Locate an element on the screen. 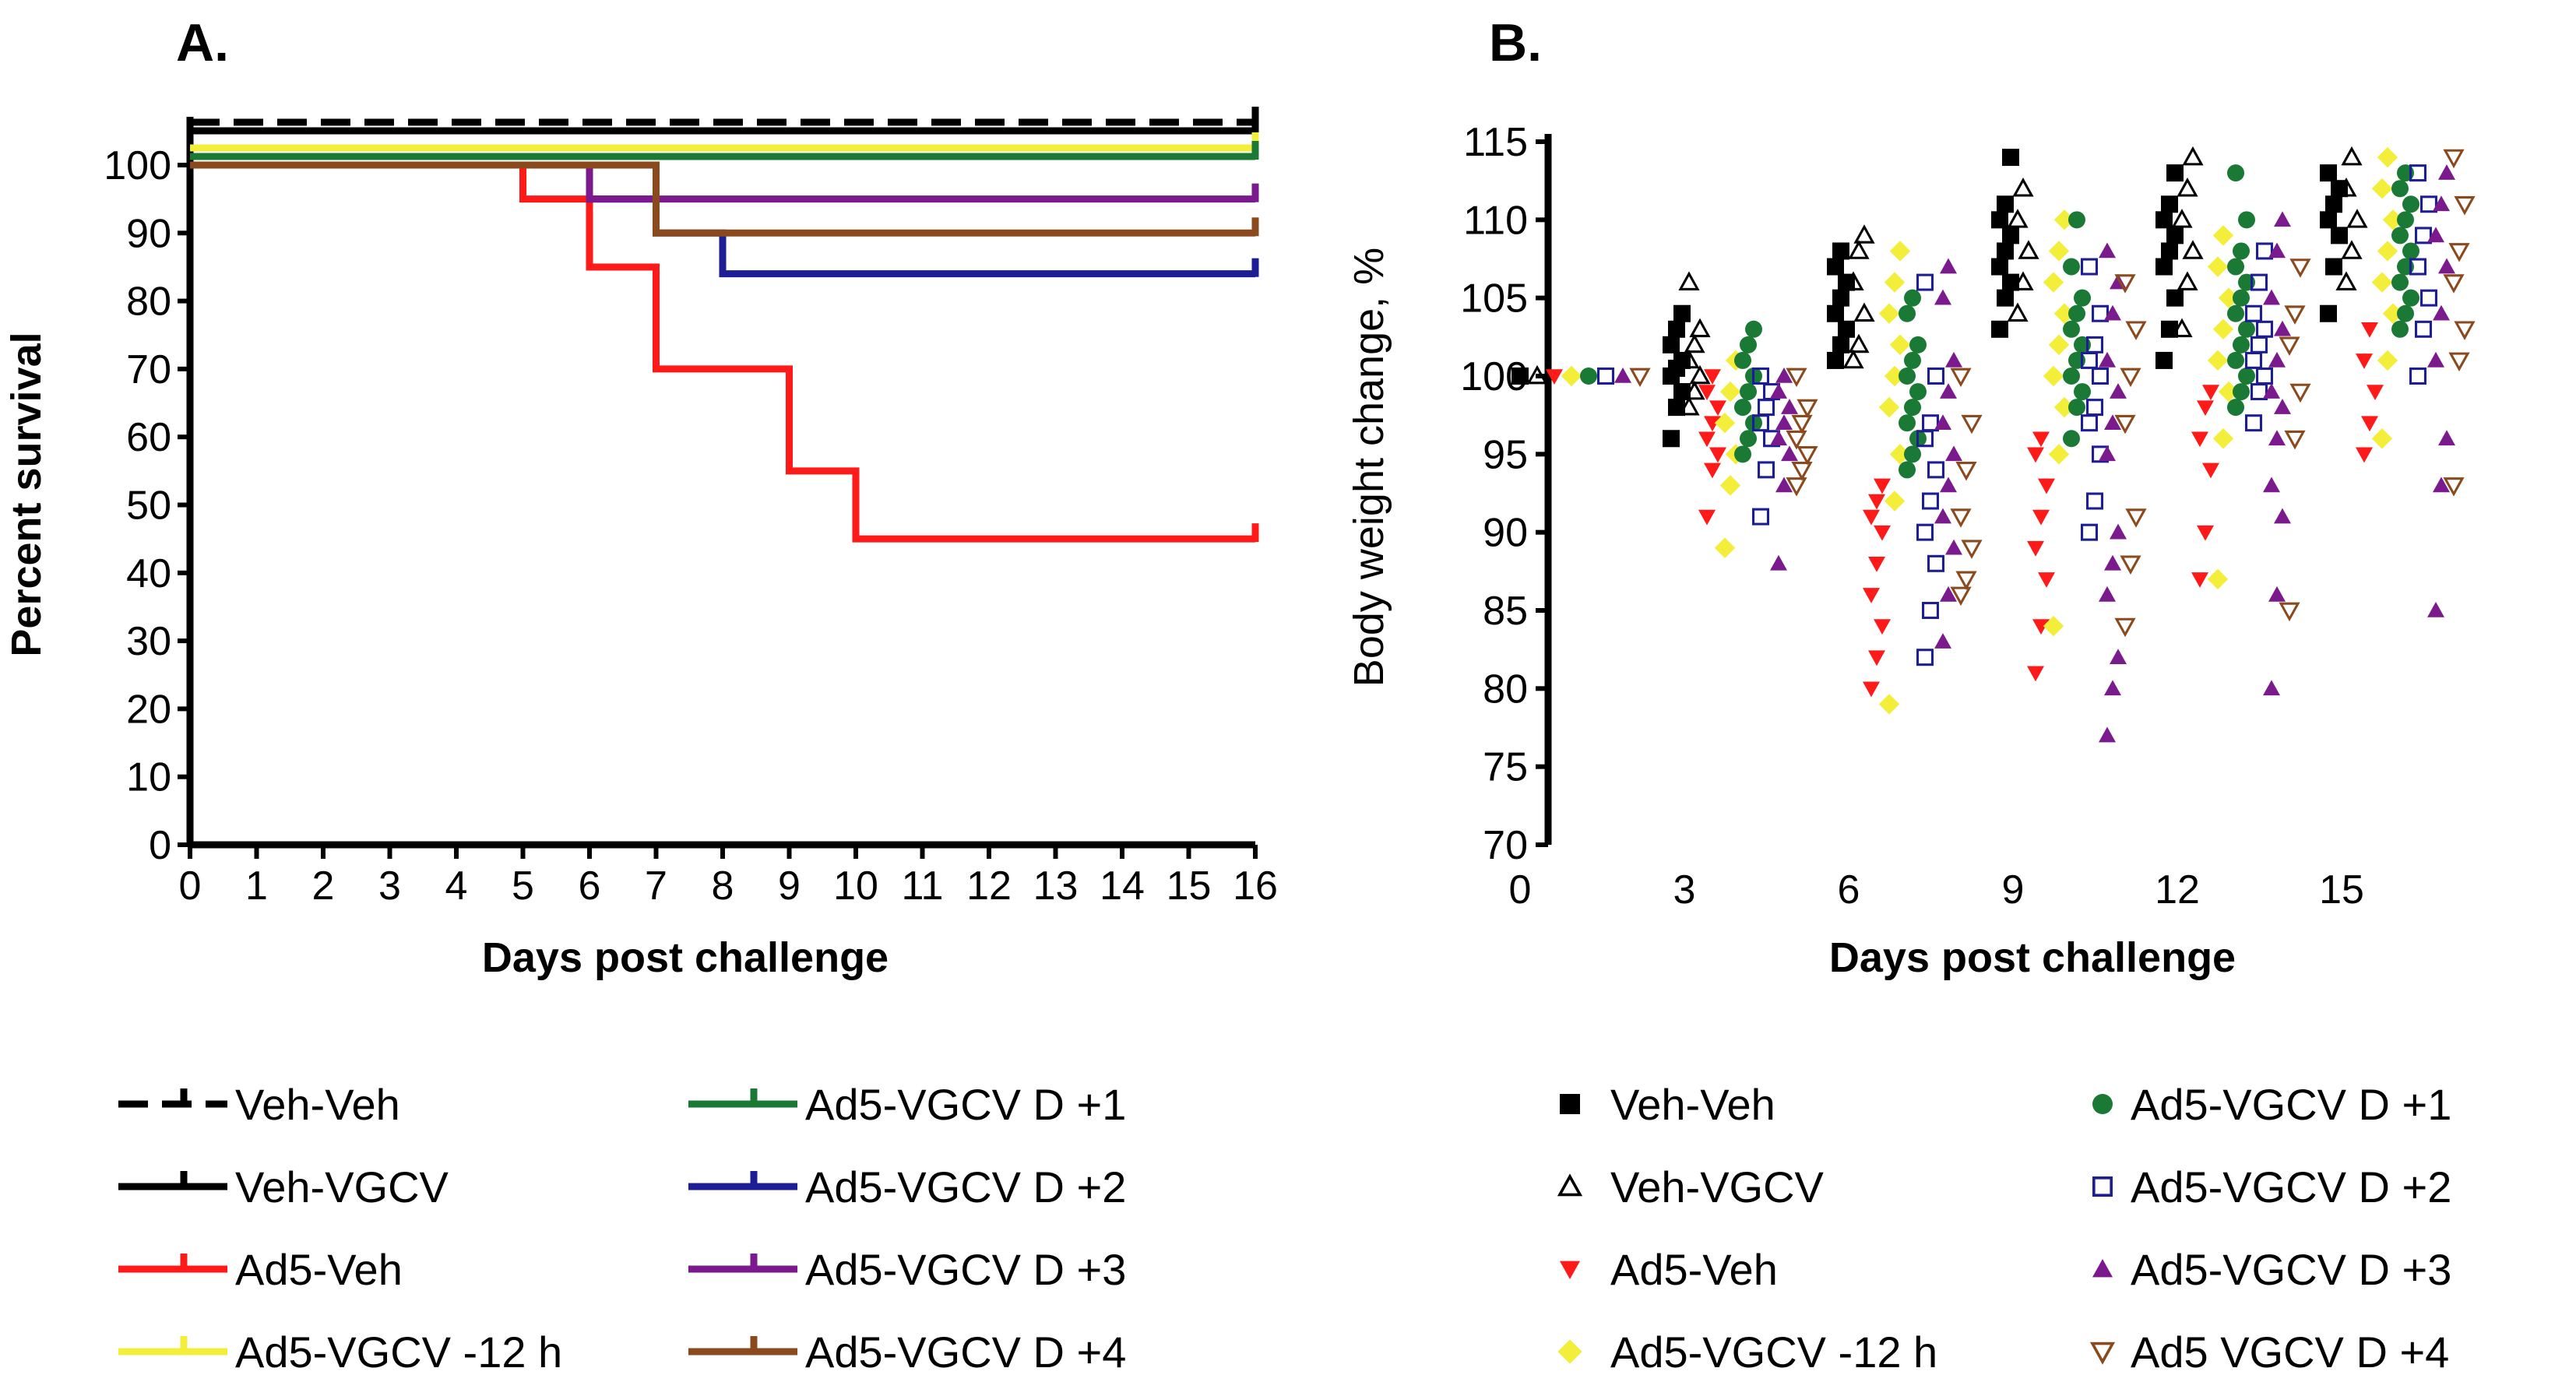 The image size is (2576, 1375). survival-legend-label: Veh-Veh is located at coordinates (317, 1104).